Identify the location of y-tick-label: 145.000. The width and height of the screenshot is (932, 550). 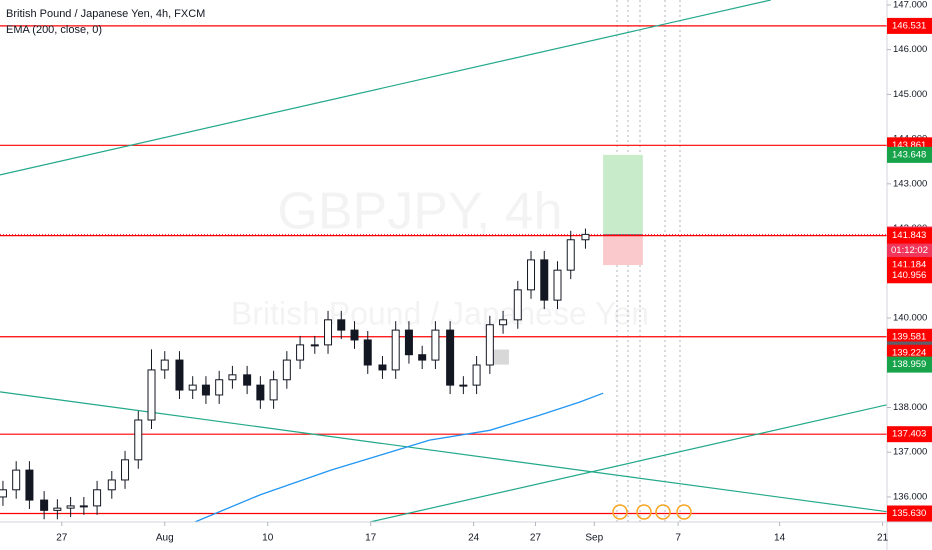
(910, 94).